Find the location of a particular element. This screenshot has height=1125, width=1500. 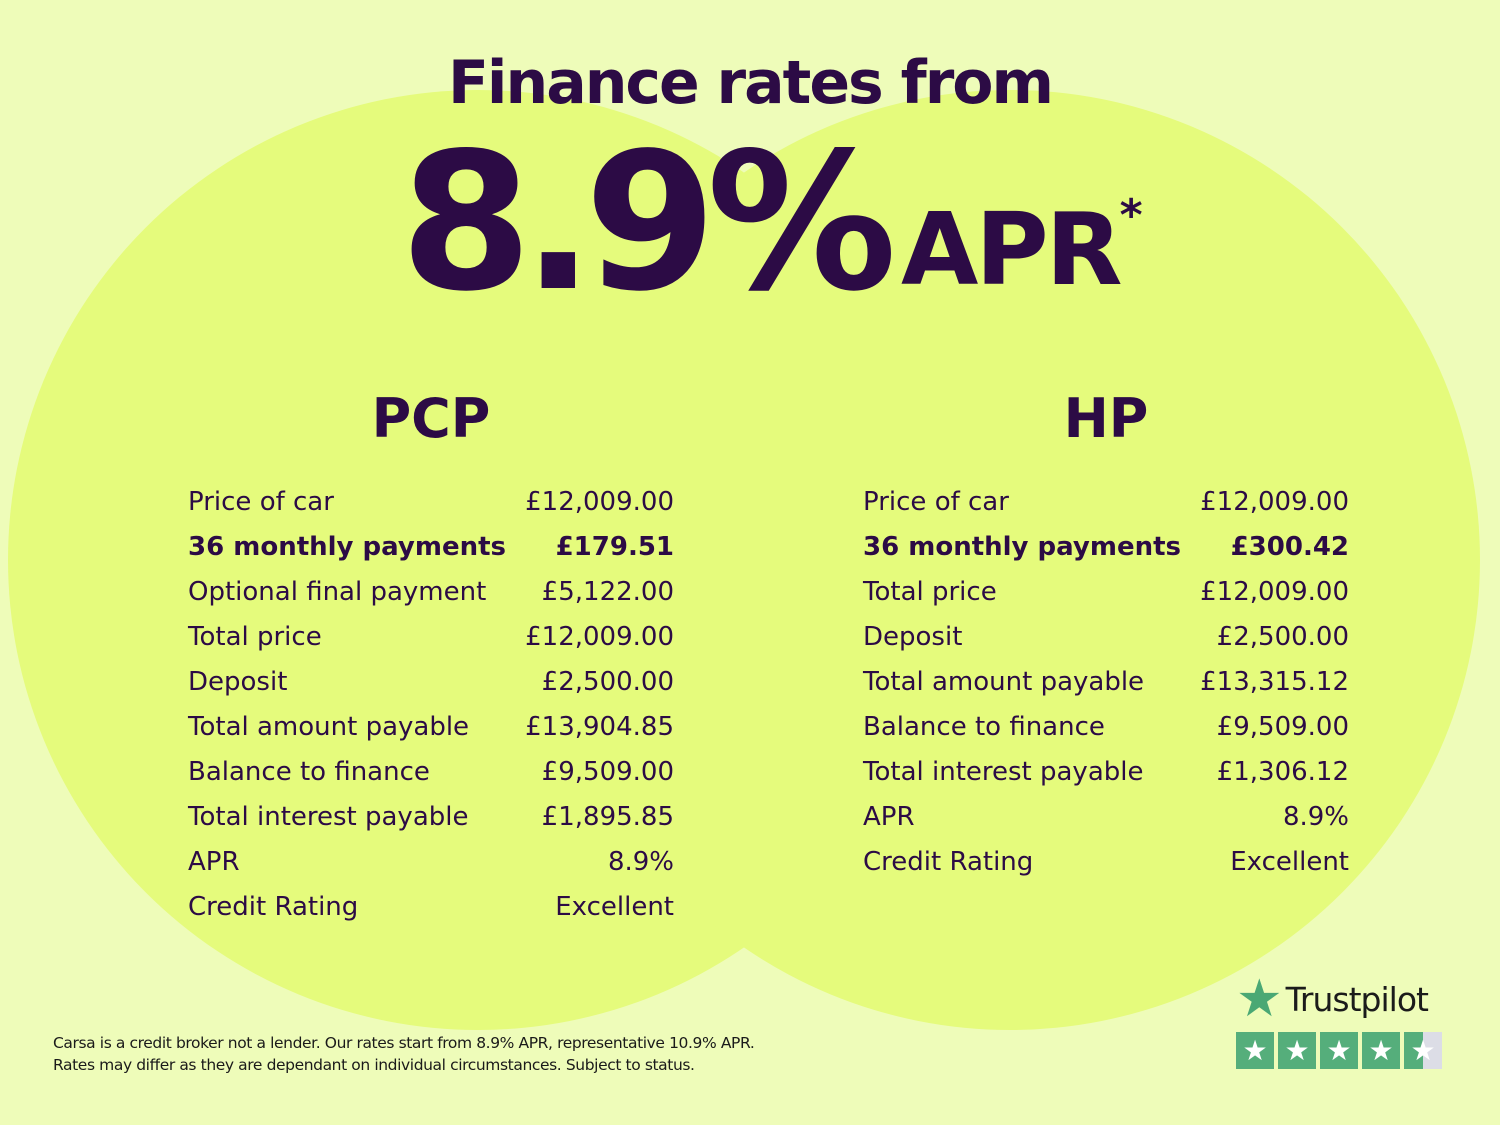

trustpilot-badge: ★ Trustpilot ★ ★ ★ ★ ★ is located at coordinates (1339, 1019).